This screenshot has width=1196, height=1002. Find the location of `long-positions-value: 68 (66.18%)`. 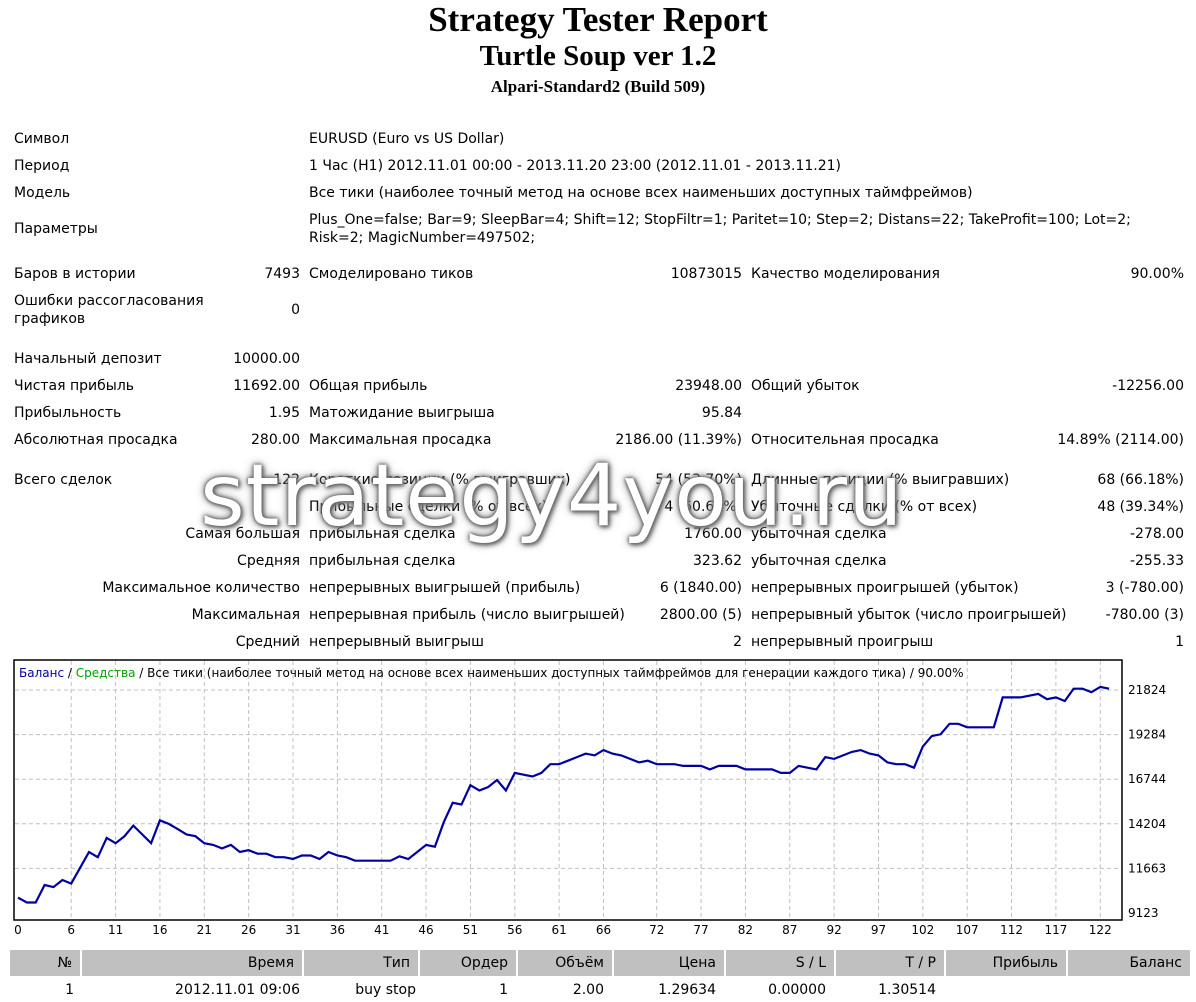

long-positions-value: 68 (66.18%) is located at coordinates (1140, 480).